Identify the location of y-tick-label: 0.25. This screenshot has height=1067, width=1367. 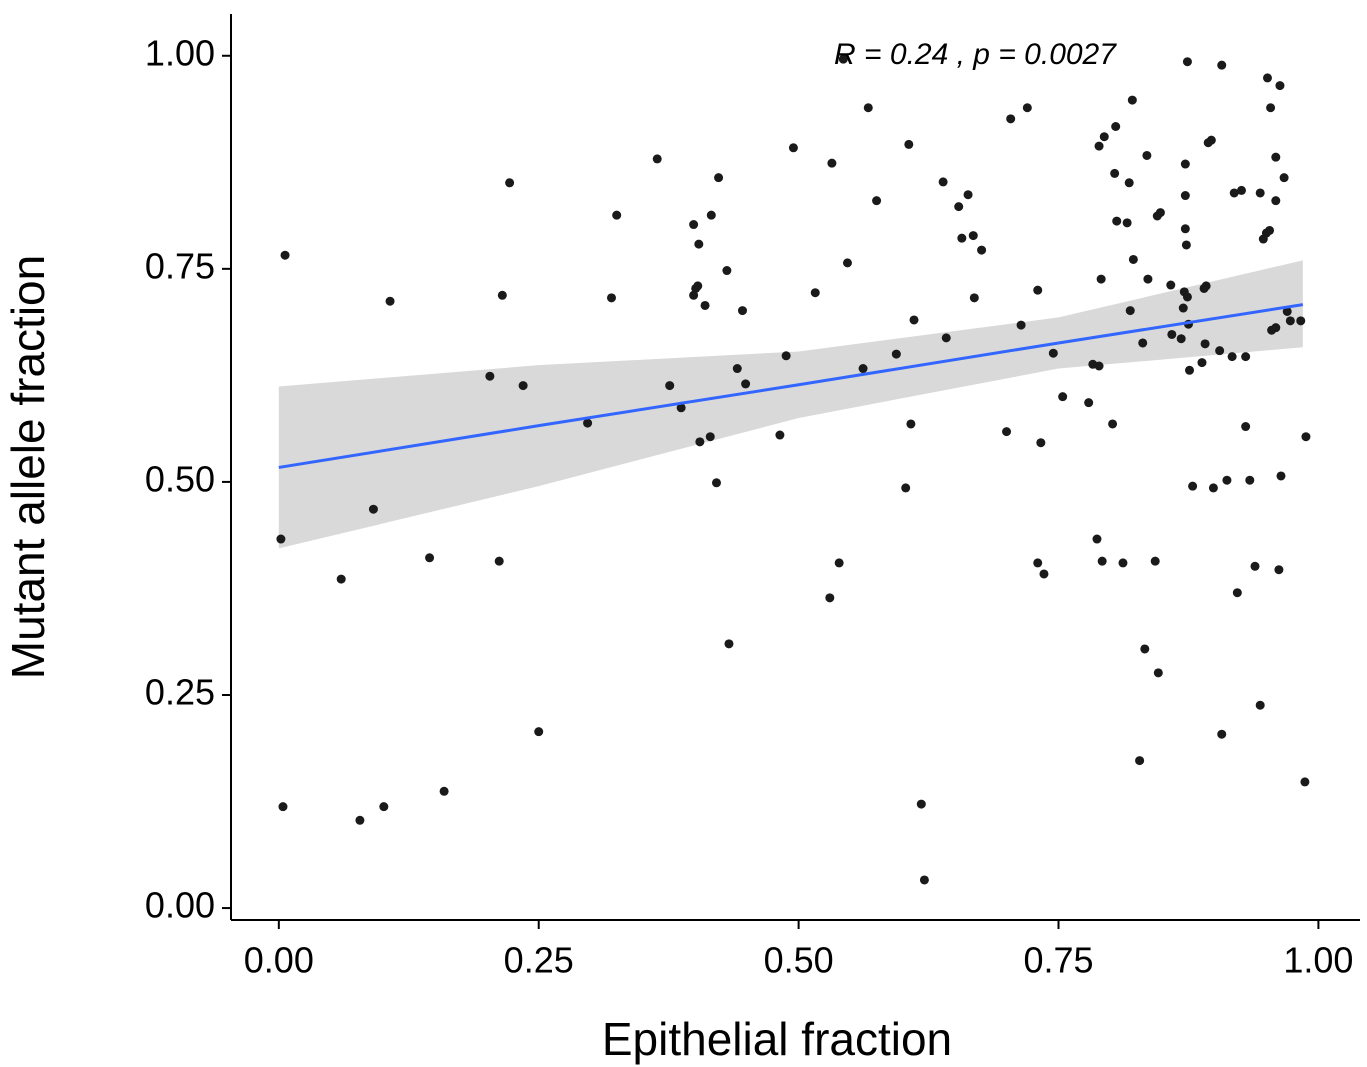
(180, 692).